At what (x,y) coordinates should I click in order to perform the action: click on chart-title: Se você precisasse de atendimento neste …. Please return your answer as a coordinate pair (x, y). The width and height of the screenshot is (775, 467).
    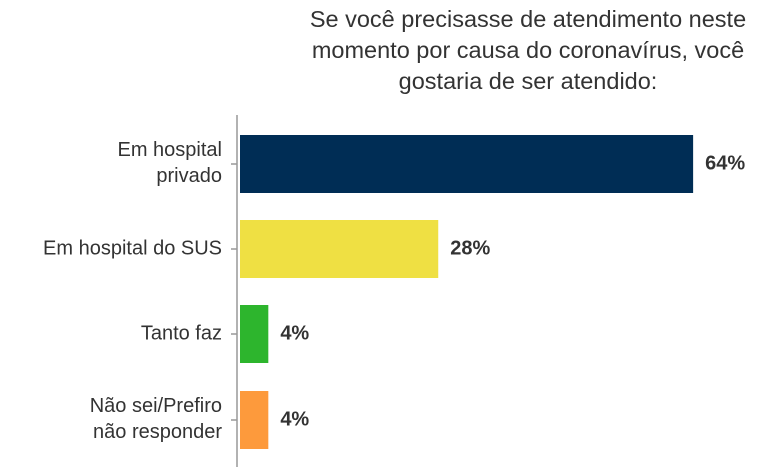
    Looking at the image, I should click on (528, 50).